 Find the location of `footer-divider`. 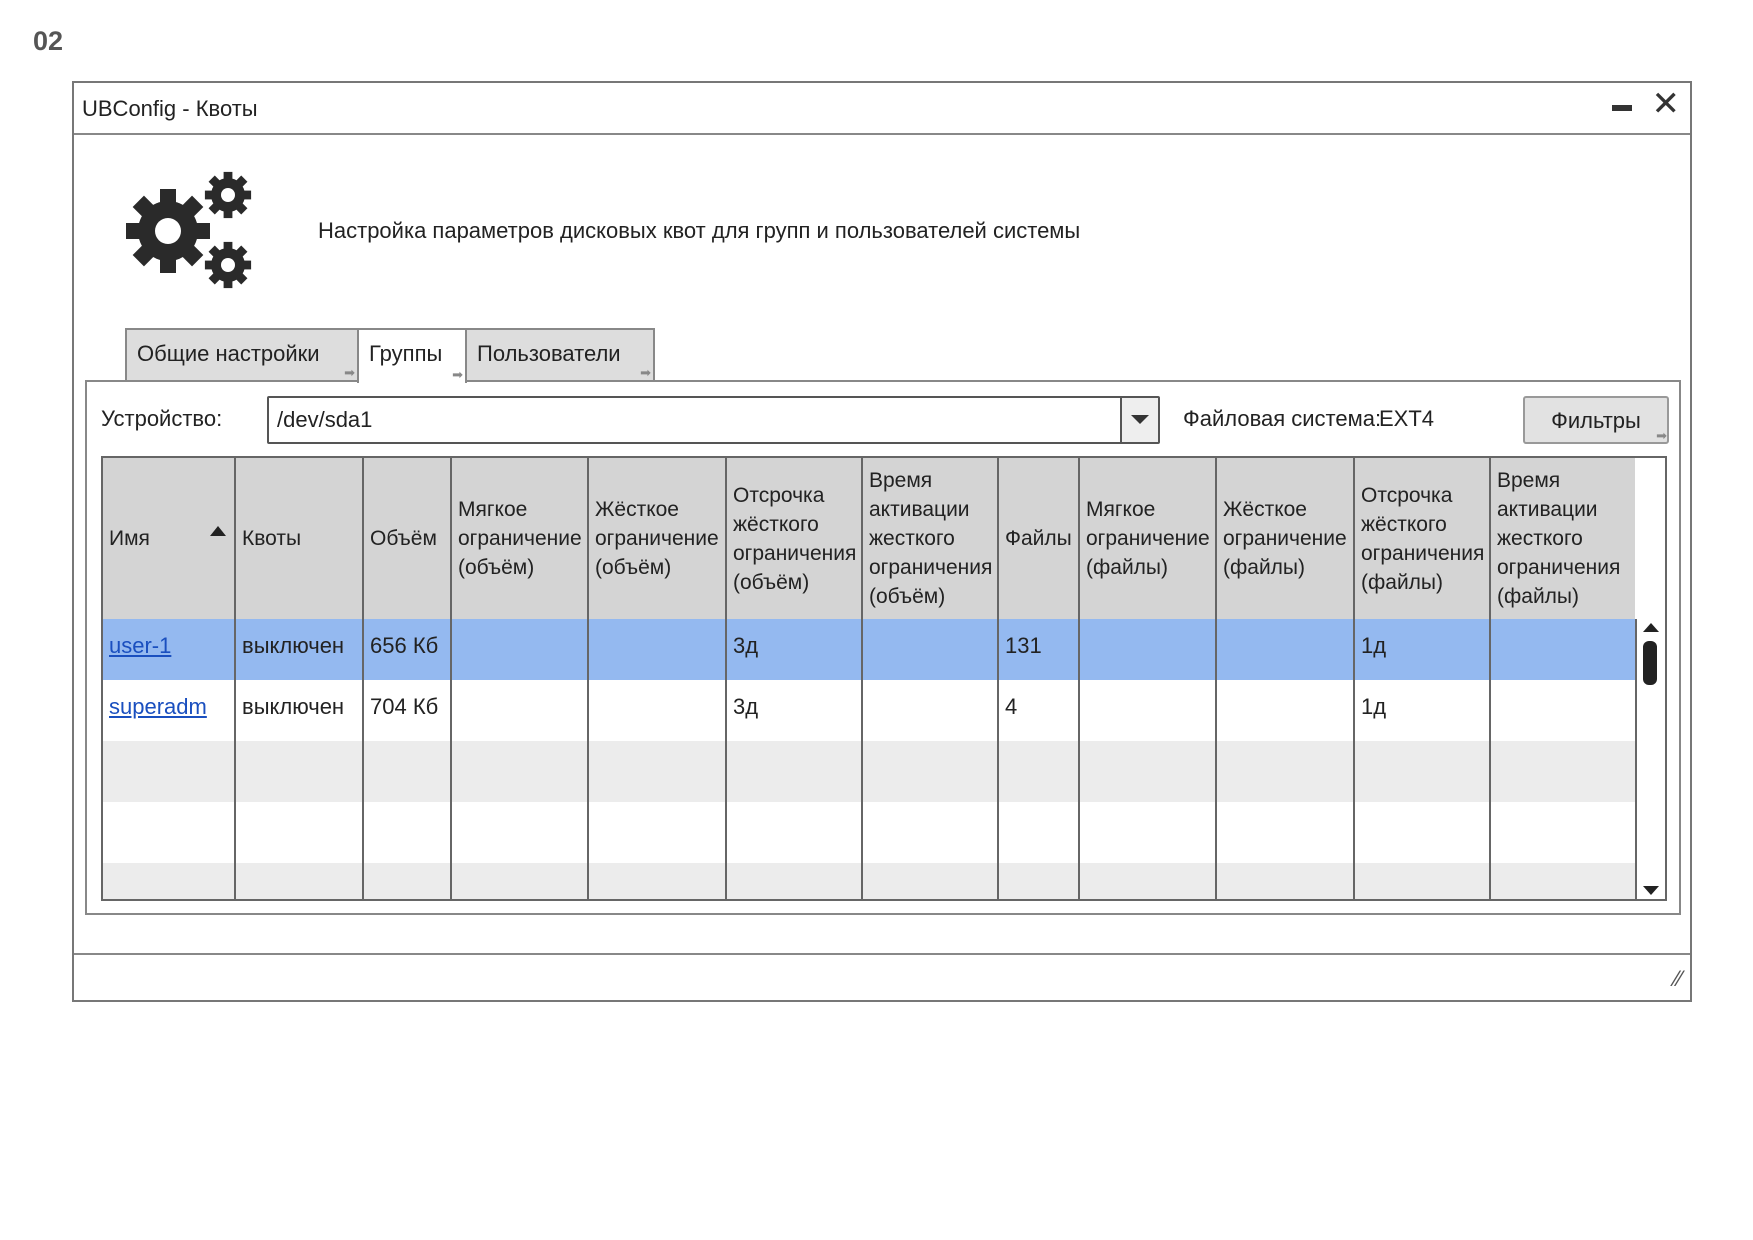

footer-divider is located at coordinates (882, 954).